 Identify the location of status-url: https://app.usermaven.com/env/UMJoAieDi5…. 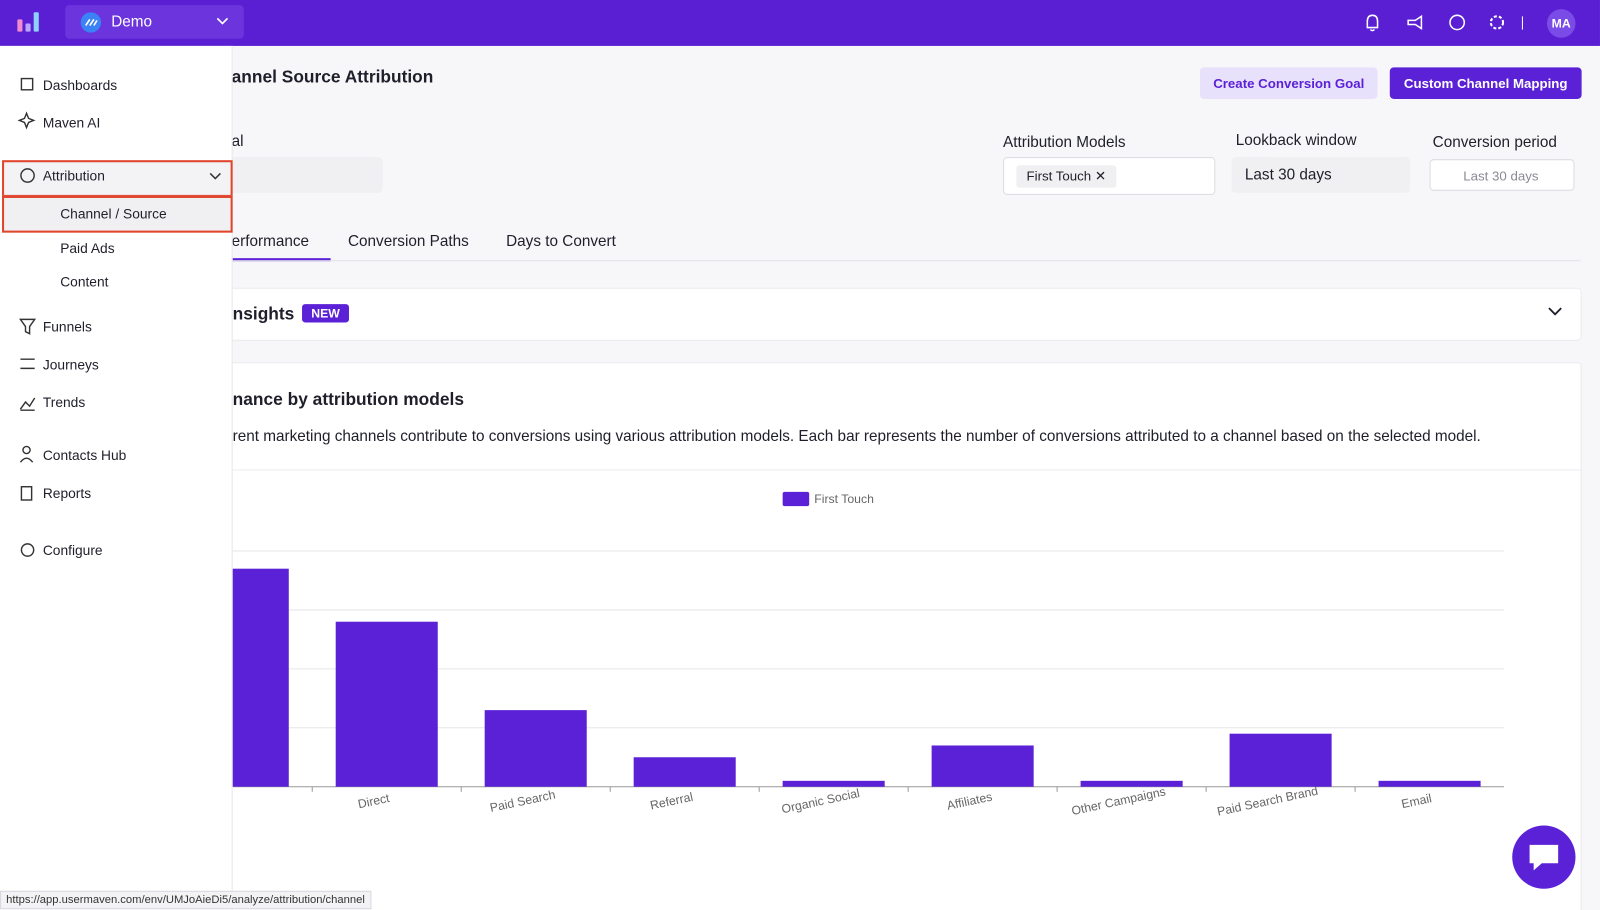
(185, 900).